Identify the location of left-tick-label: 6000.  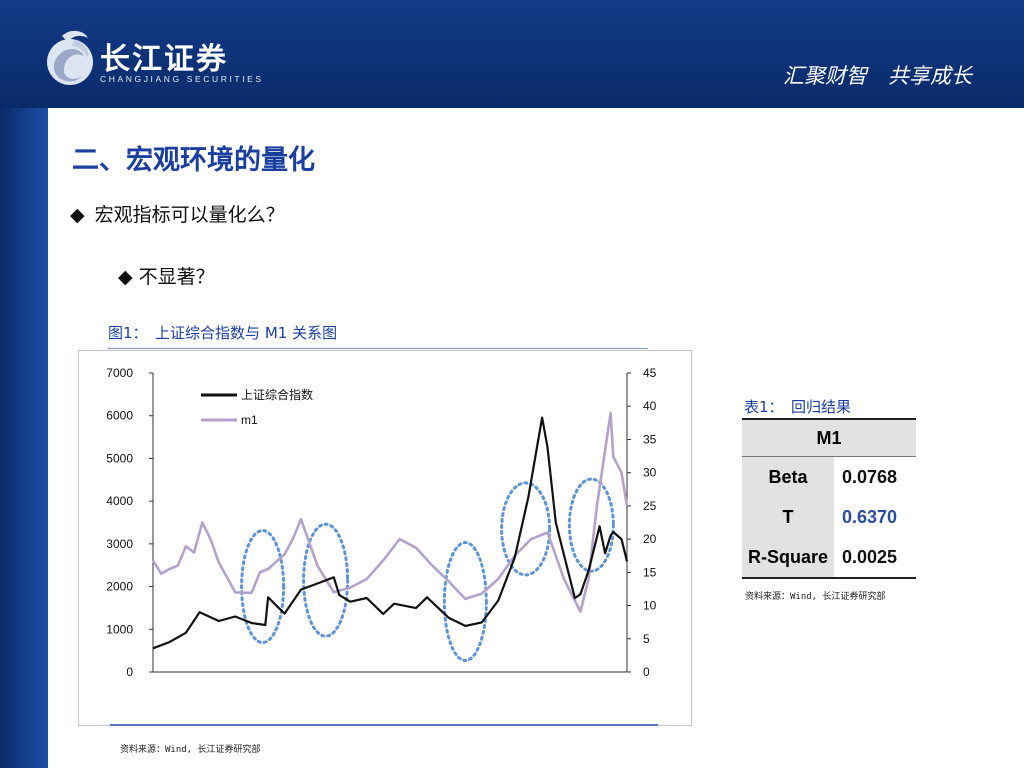
(119, 416).